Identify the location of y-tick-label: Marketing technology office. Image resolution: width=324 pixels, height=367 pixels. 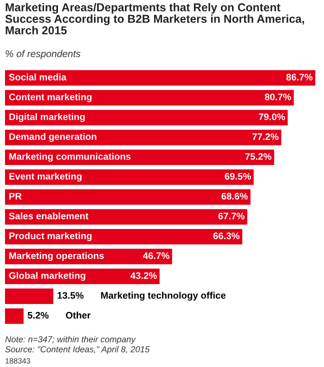
(163, 296).